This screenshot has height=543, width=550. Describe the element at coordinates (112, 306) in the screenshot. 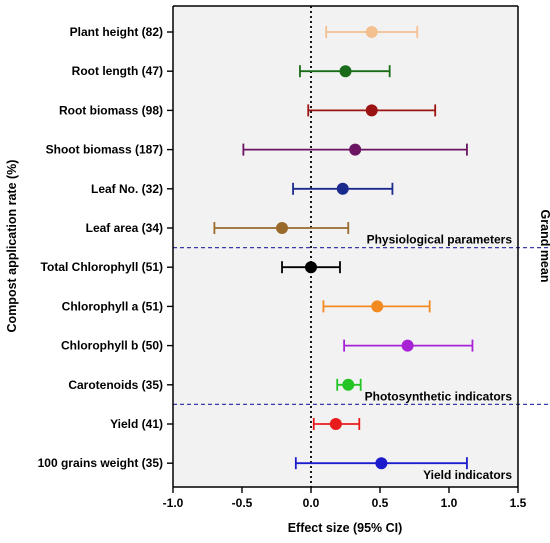

I see `row-label: Chlorophyll a (51)` at that location.